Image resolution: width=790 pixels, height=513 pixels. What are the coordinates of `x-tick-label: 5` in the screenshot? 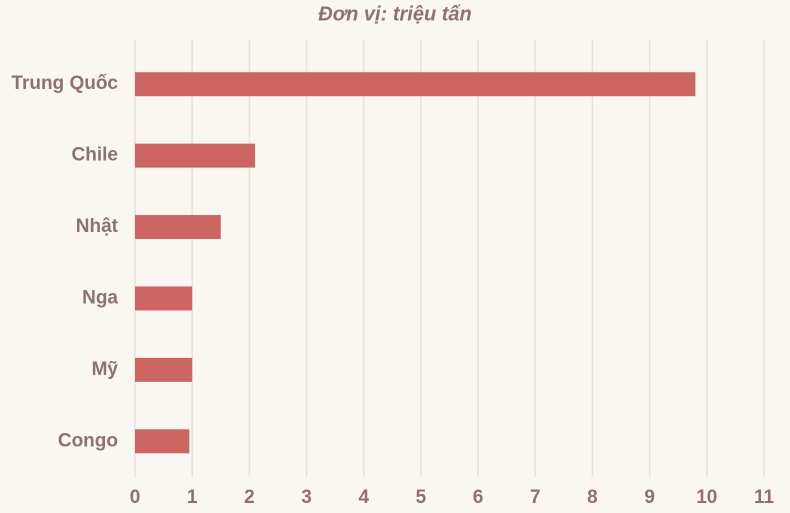 It's located at (421, 497).